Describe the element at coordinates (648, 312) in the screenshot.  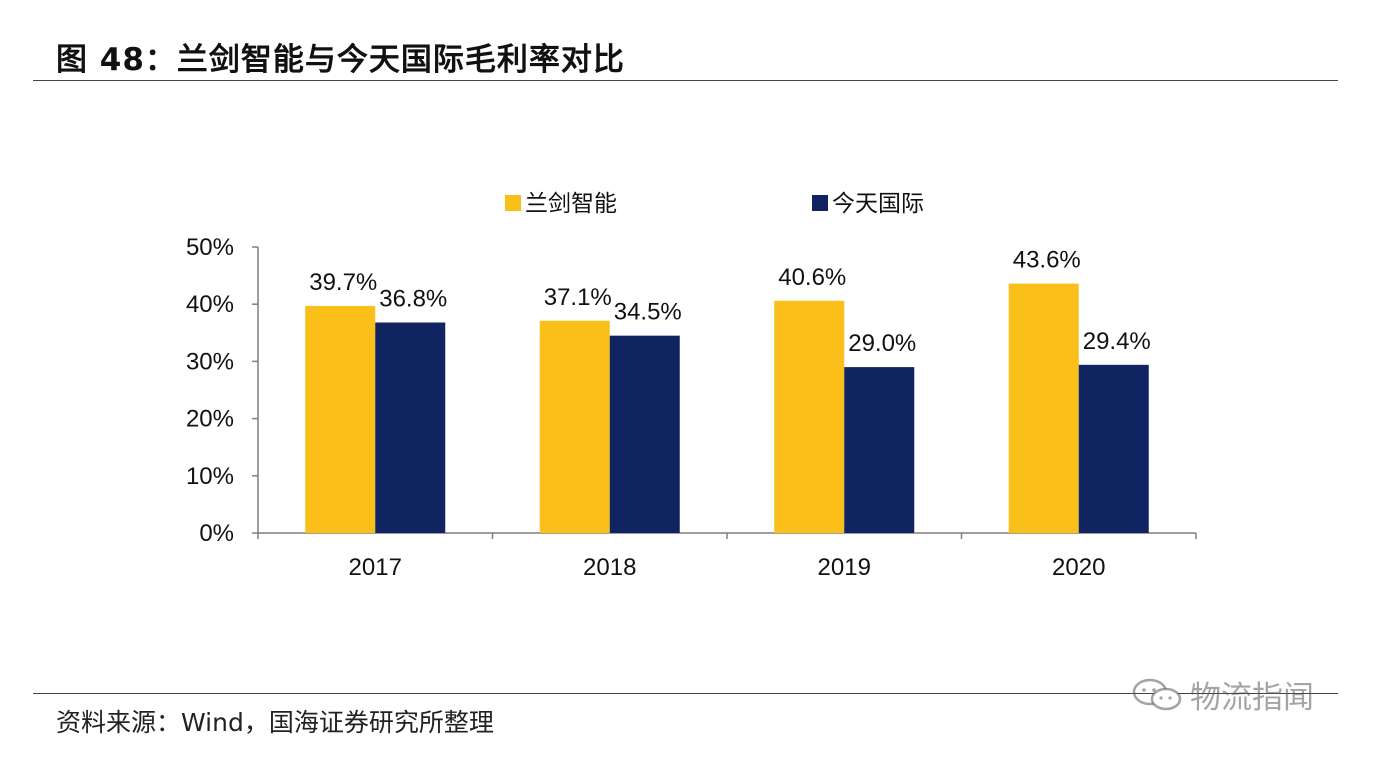
I see `data-label: 34.5%` at that location.